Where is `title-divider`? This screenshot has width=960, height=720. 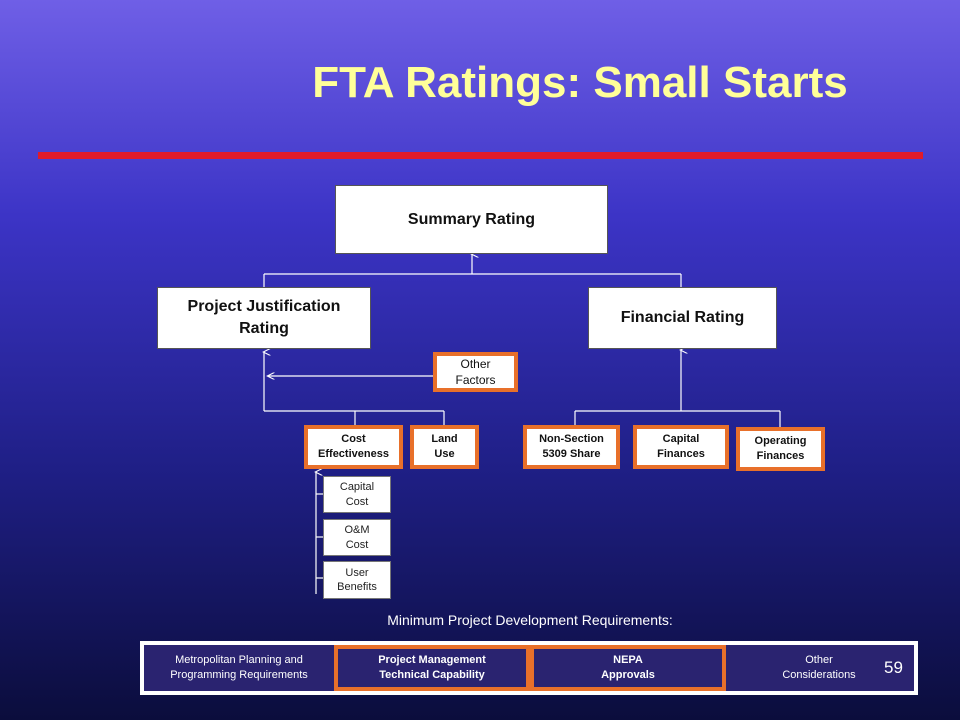
title-divider is located at coordinates (480, 155).